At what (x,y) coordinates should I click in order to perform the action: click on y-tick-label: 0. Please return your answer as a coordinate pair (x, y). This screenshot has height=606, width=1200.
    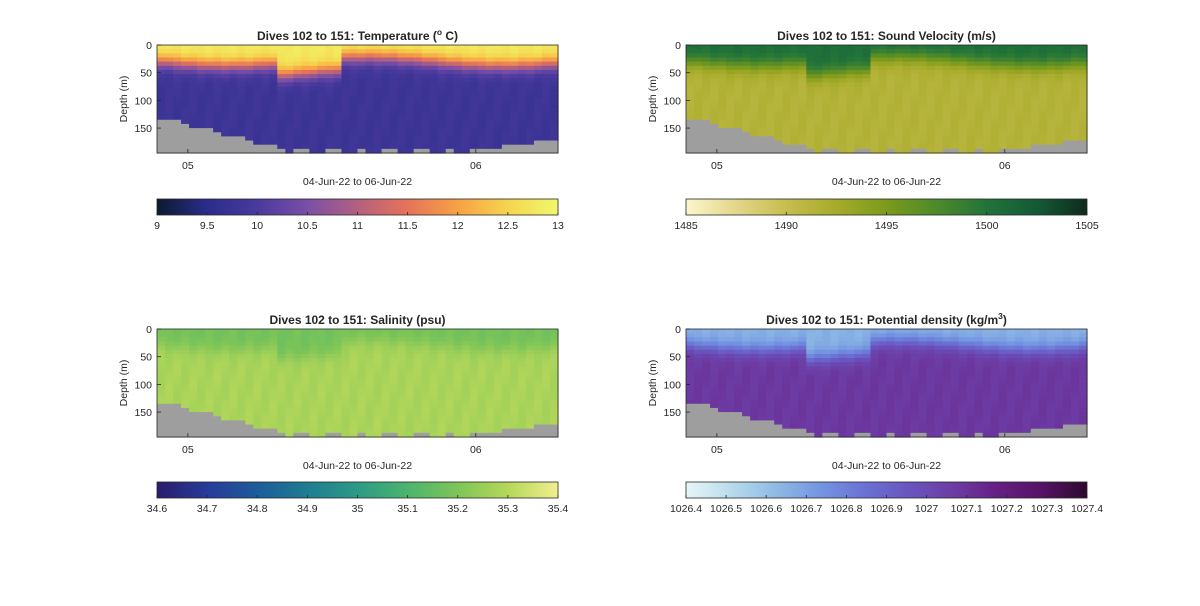
    Looking at the image, I should click on (149, 46).